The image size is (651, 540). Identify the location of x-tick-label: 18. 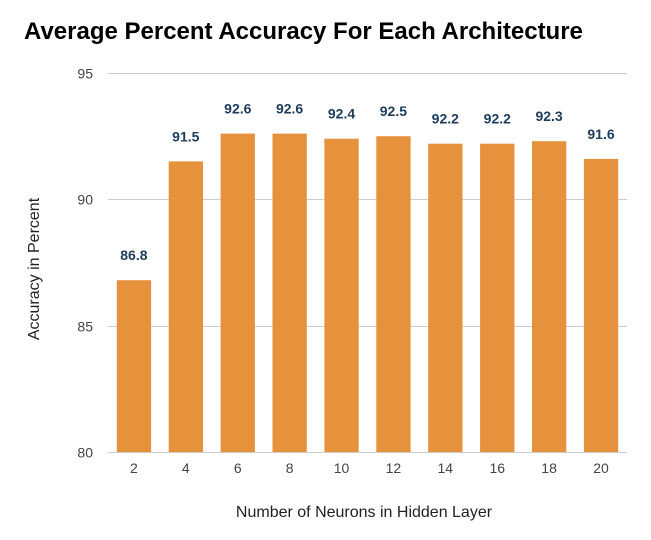
(549, 468).